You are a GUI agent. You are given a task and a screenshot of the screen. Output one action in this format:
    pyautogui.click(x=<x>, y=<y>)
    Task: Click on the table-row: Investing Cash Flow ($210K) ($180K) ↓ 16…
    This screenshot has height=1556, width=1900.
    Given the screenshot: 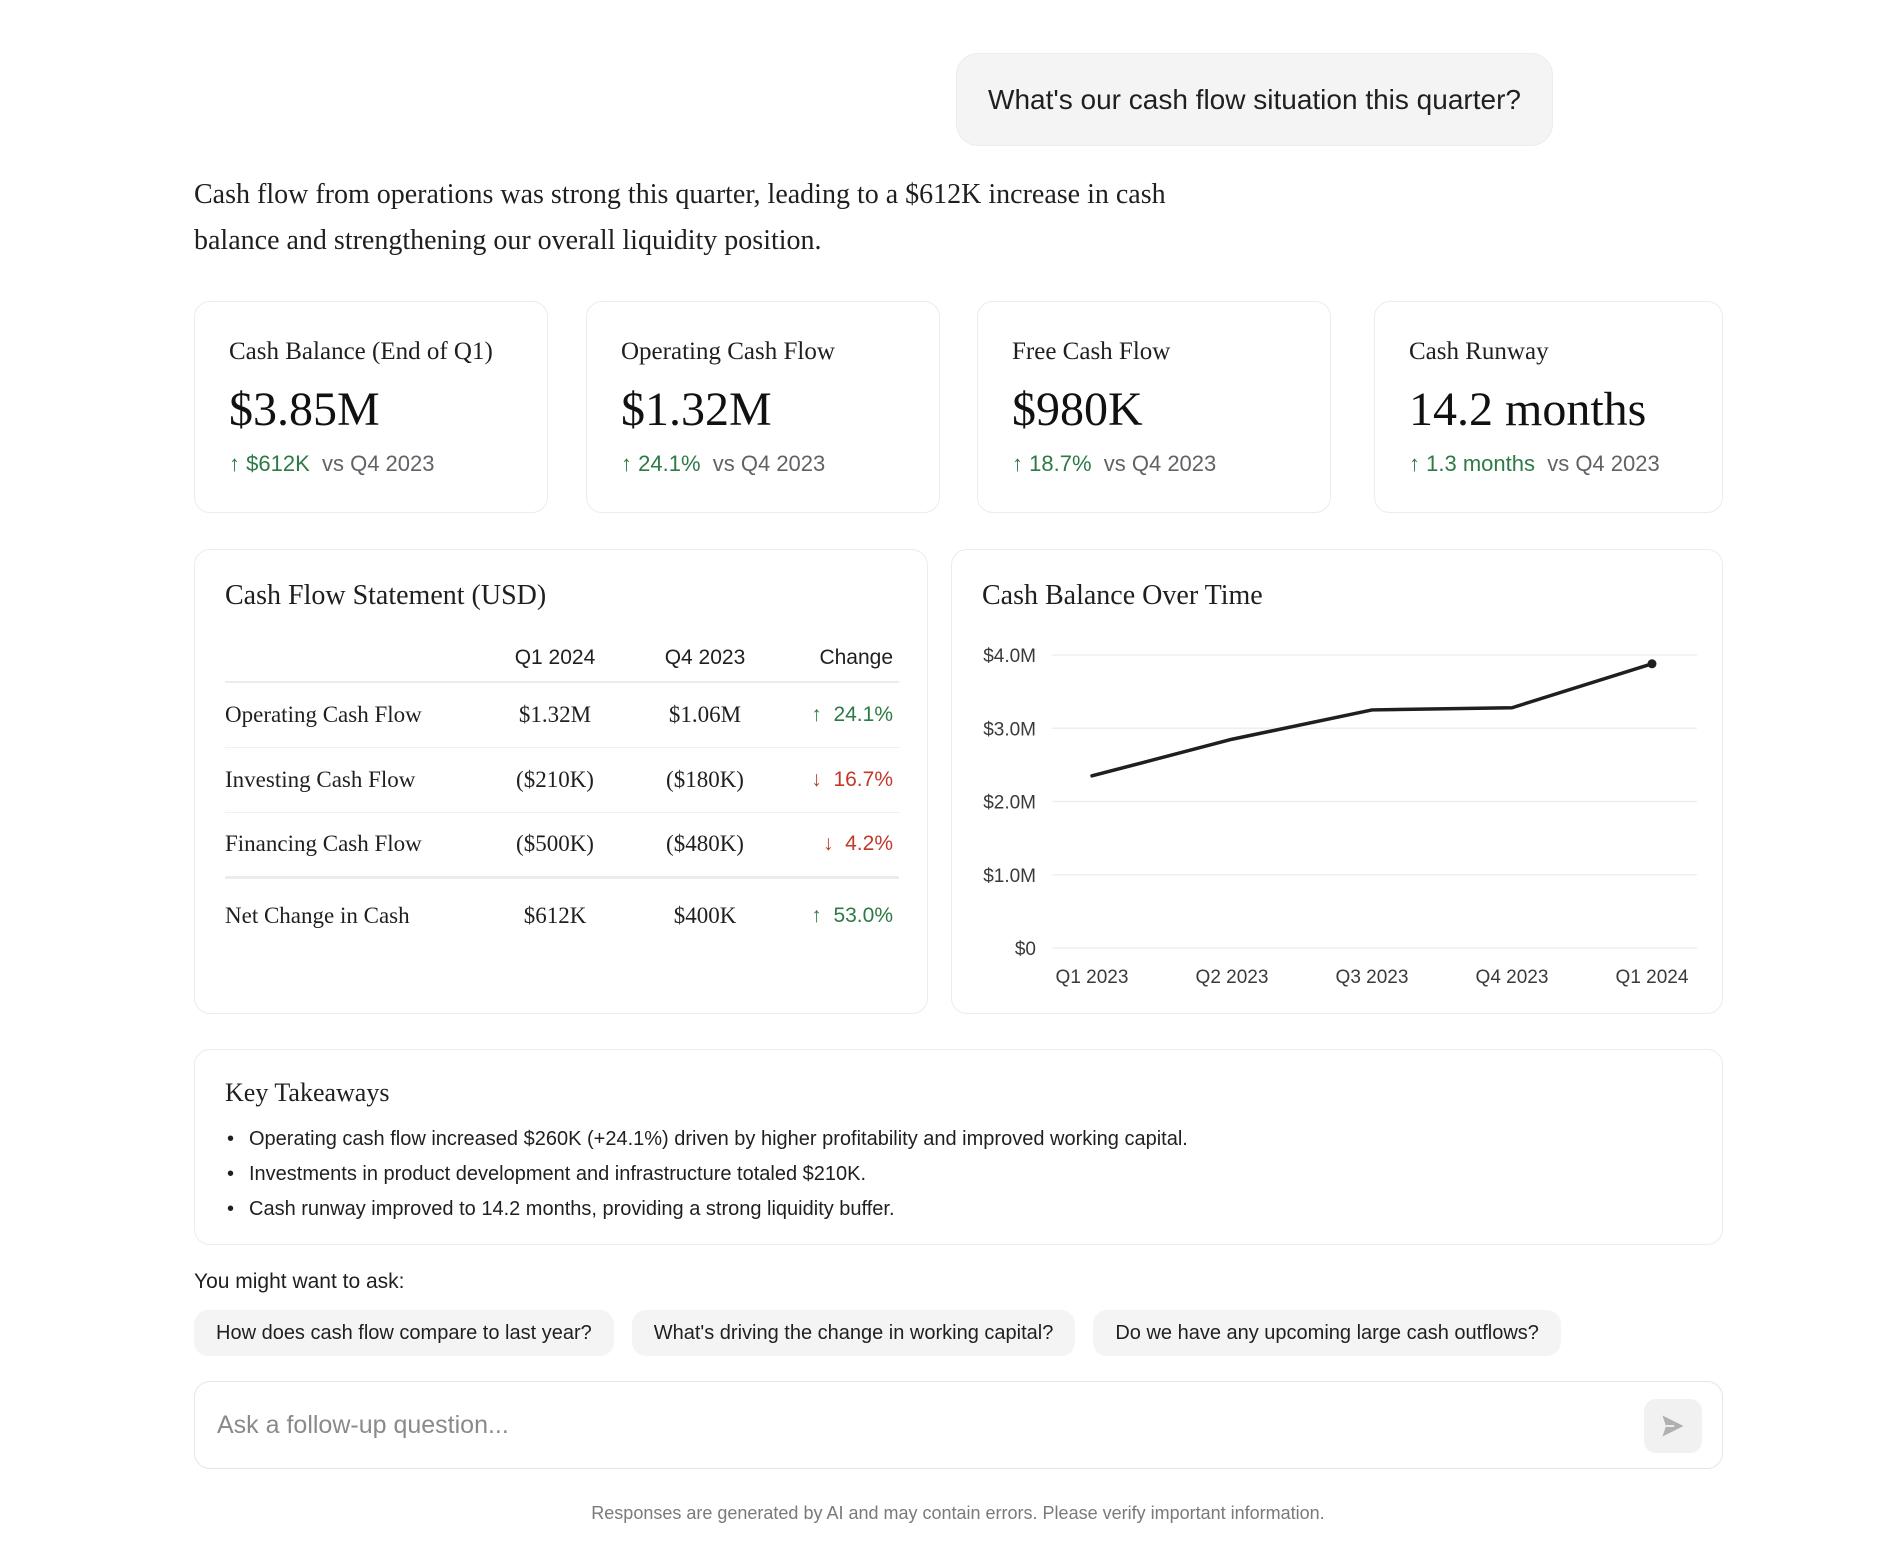 What is the action you would take?
    pyautogui.click(x=562, y=780)
    